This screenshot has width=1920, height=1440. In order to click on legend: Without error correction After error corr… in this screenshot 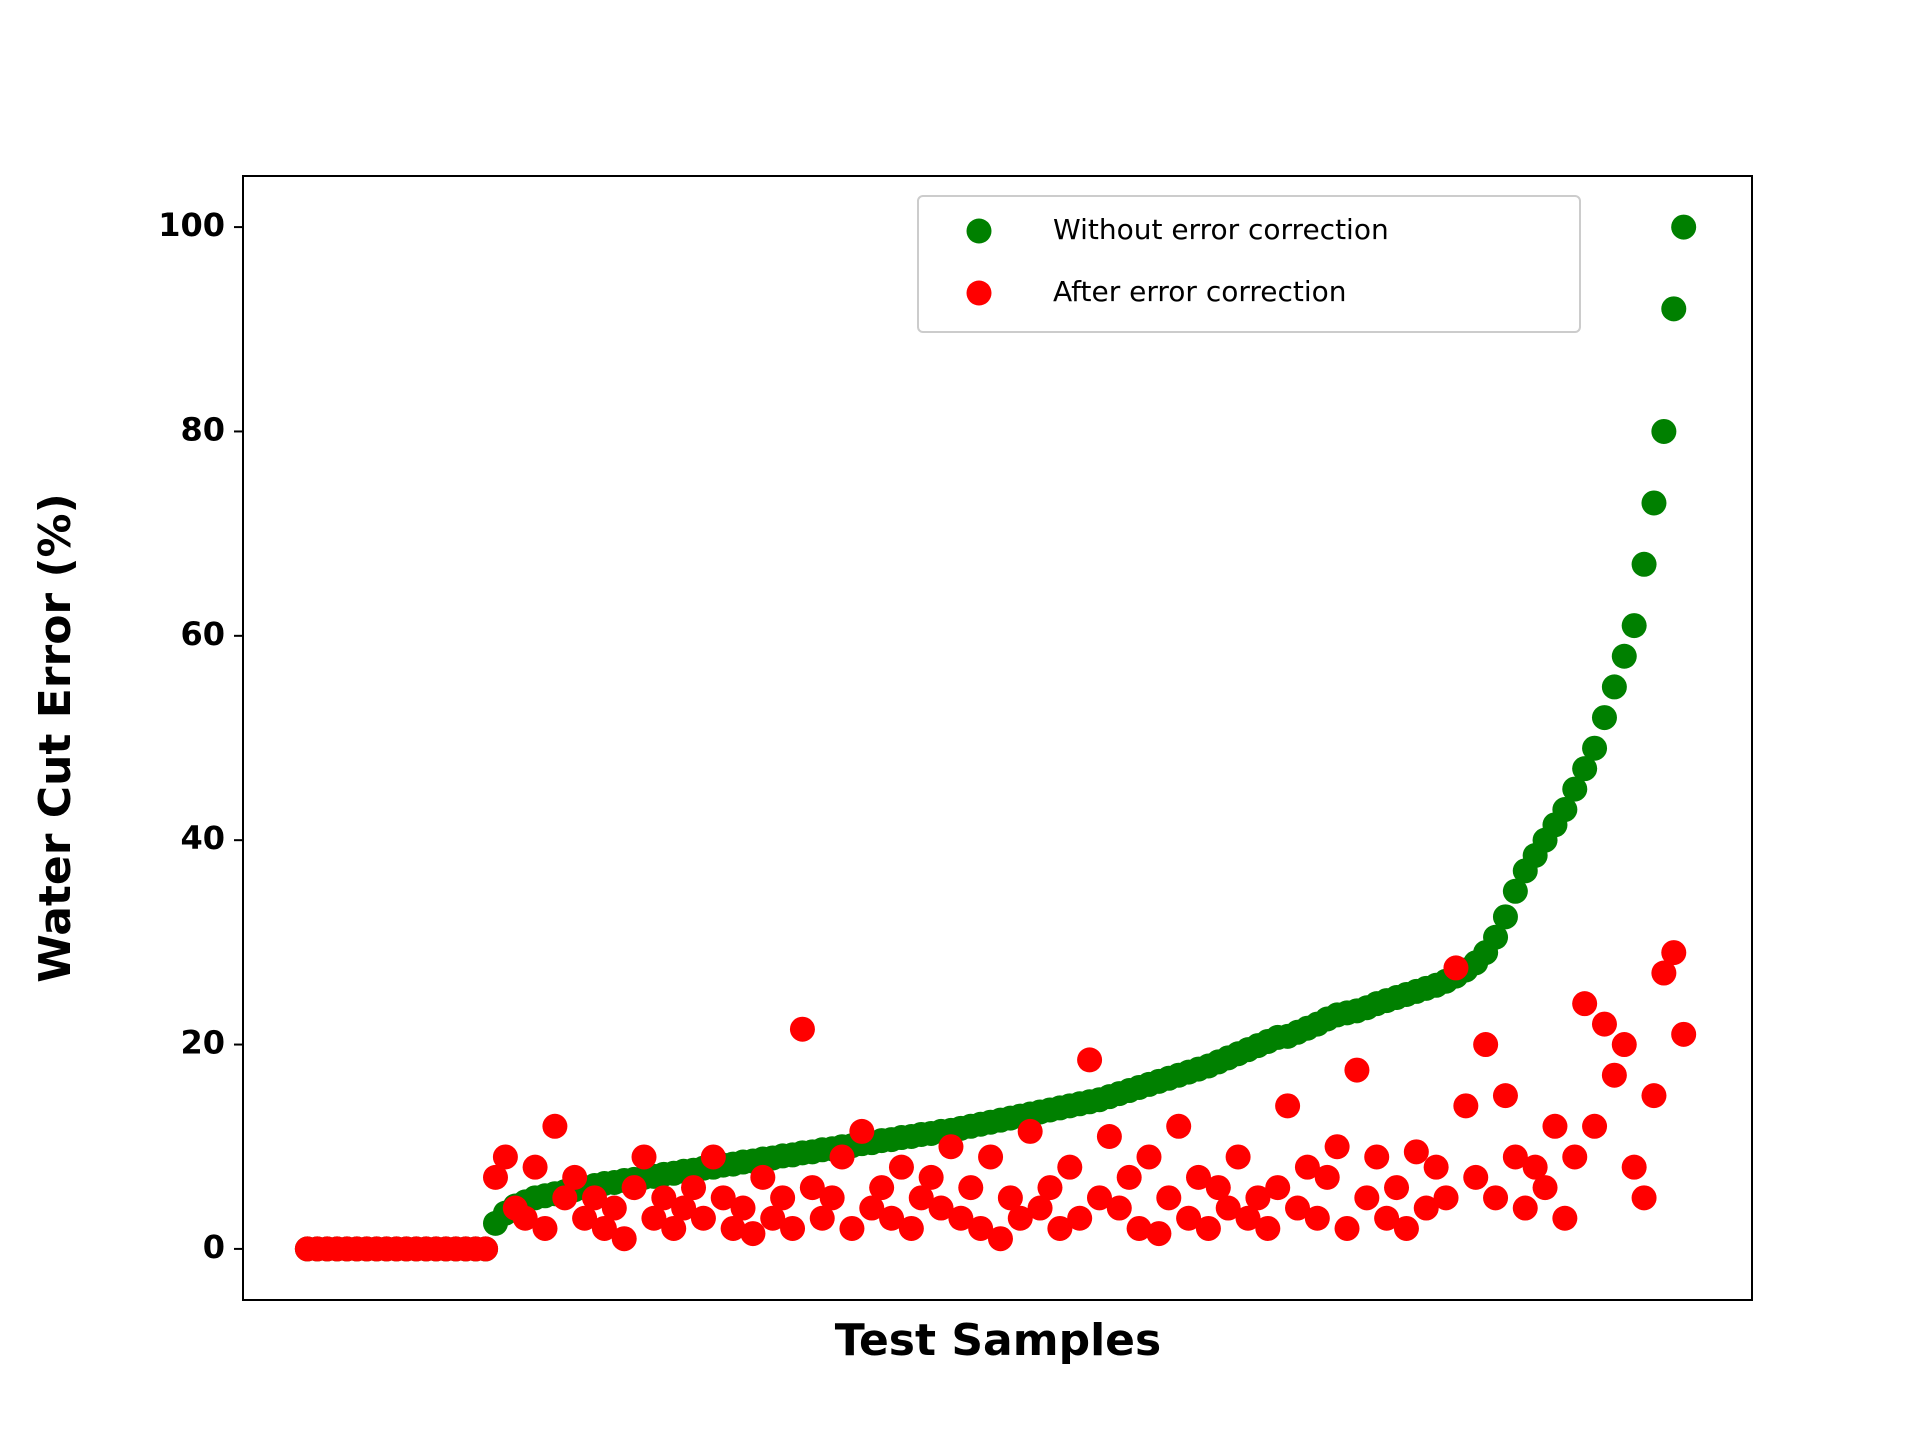, I will do `click(1249, 264)`.